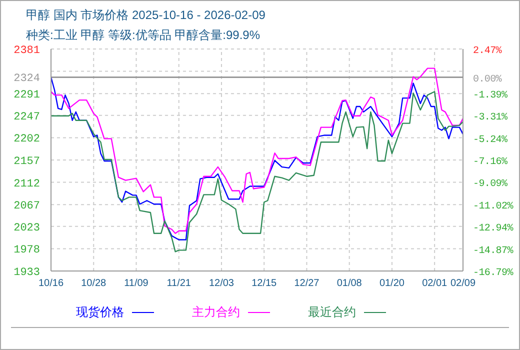  What do you see at coordinates (493, 206) in the screenshot?
I see `y2-tick-label: -11.02%` at bounding box center [493, 206].